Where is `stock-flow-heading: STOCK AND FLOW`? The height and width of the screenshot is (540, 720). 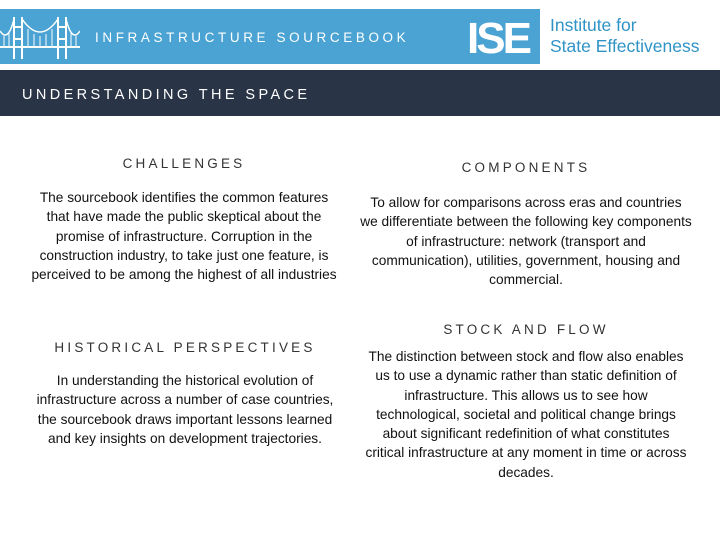 stock-flow-heading: STOCK AND FLOW is located at coordinates (526, 329).